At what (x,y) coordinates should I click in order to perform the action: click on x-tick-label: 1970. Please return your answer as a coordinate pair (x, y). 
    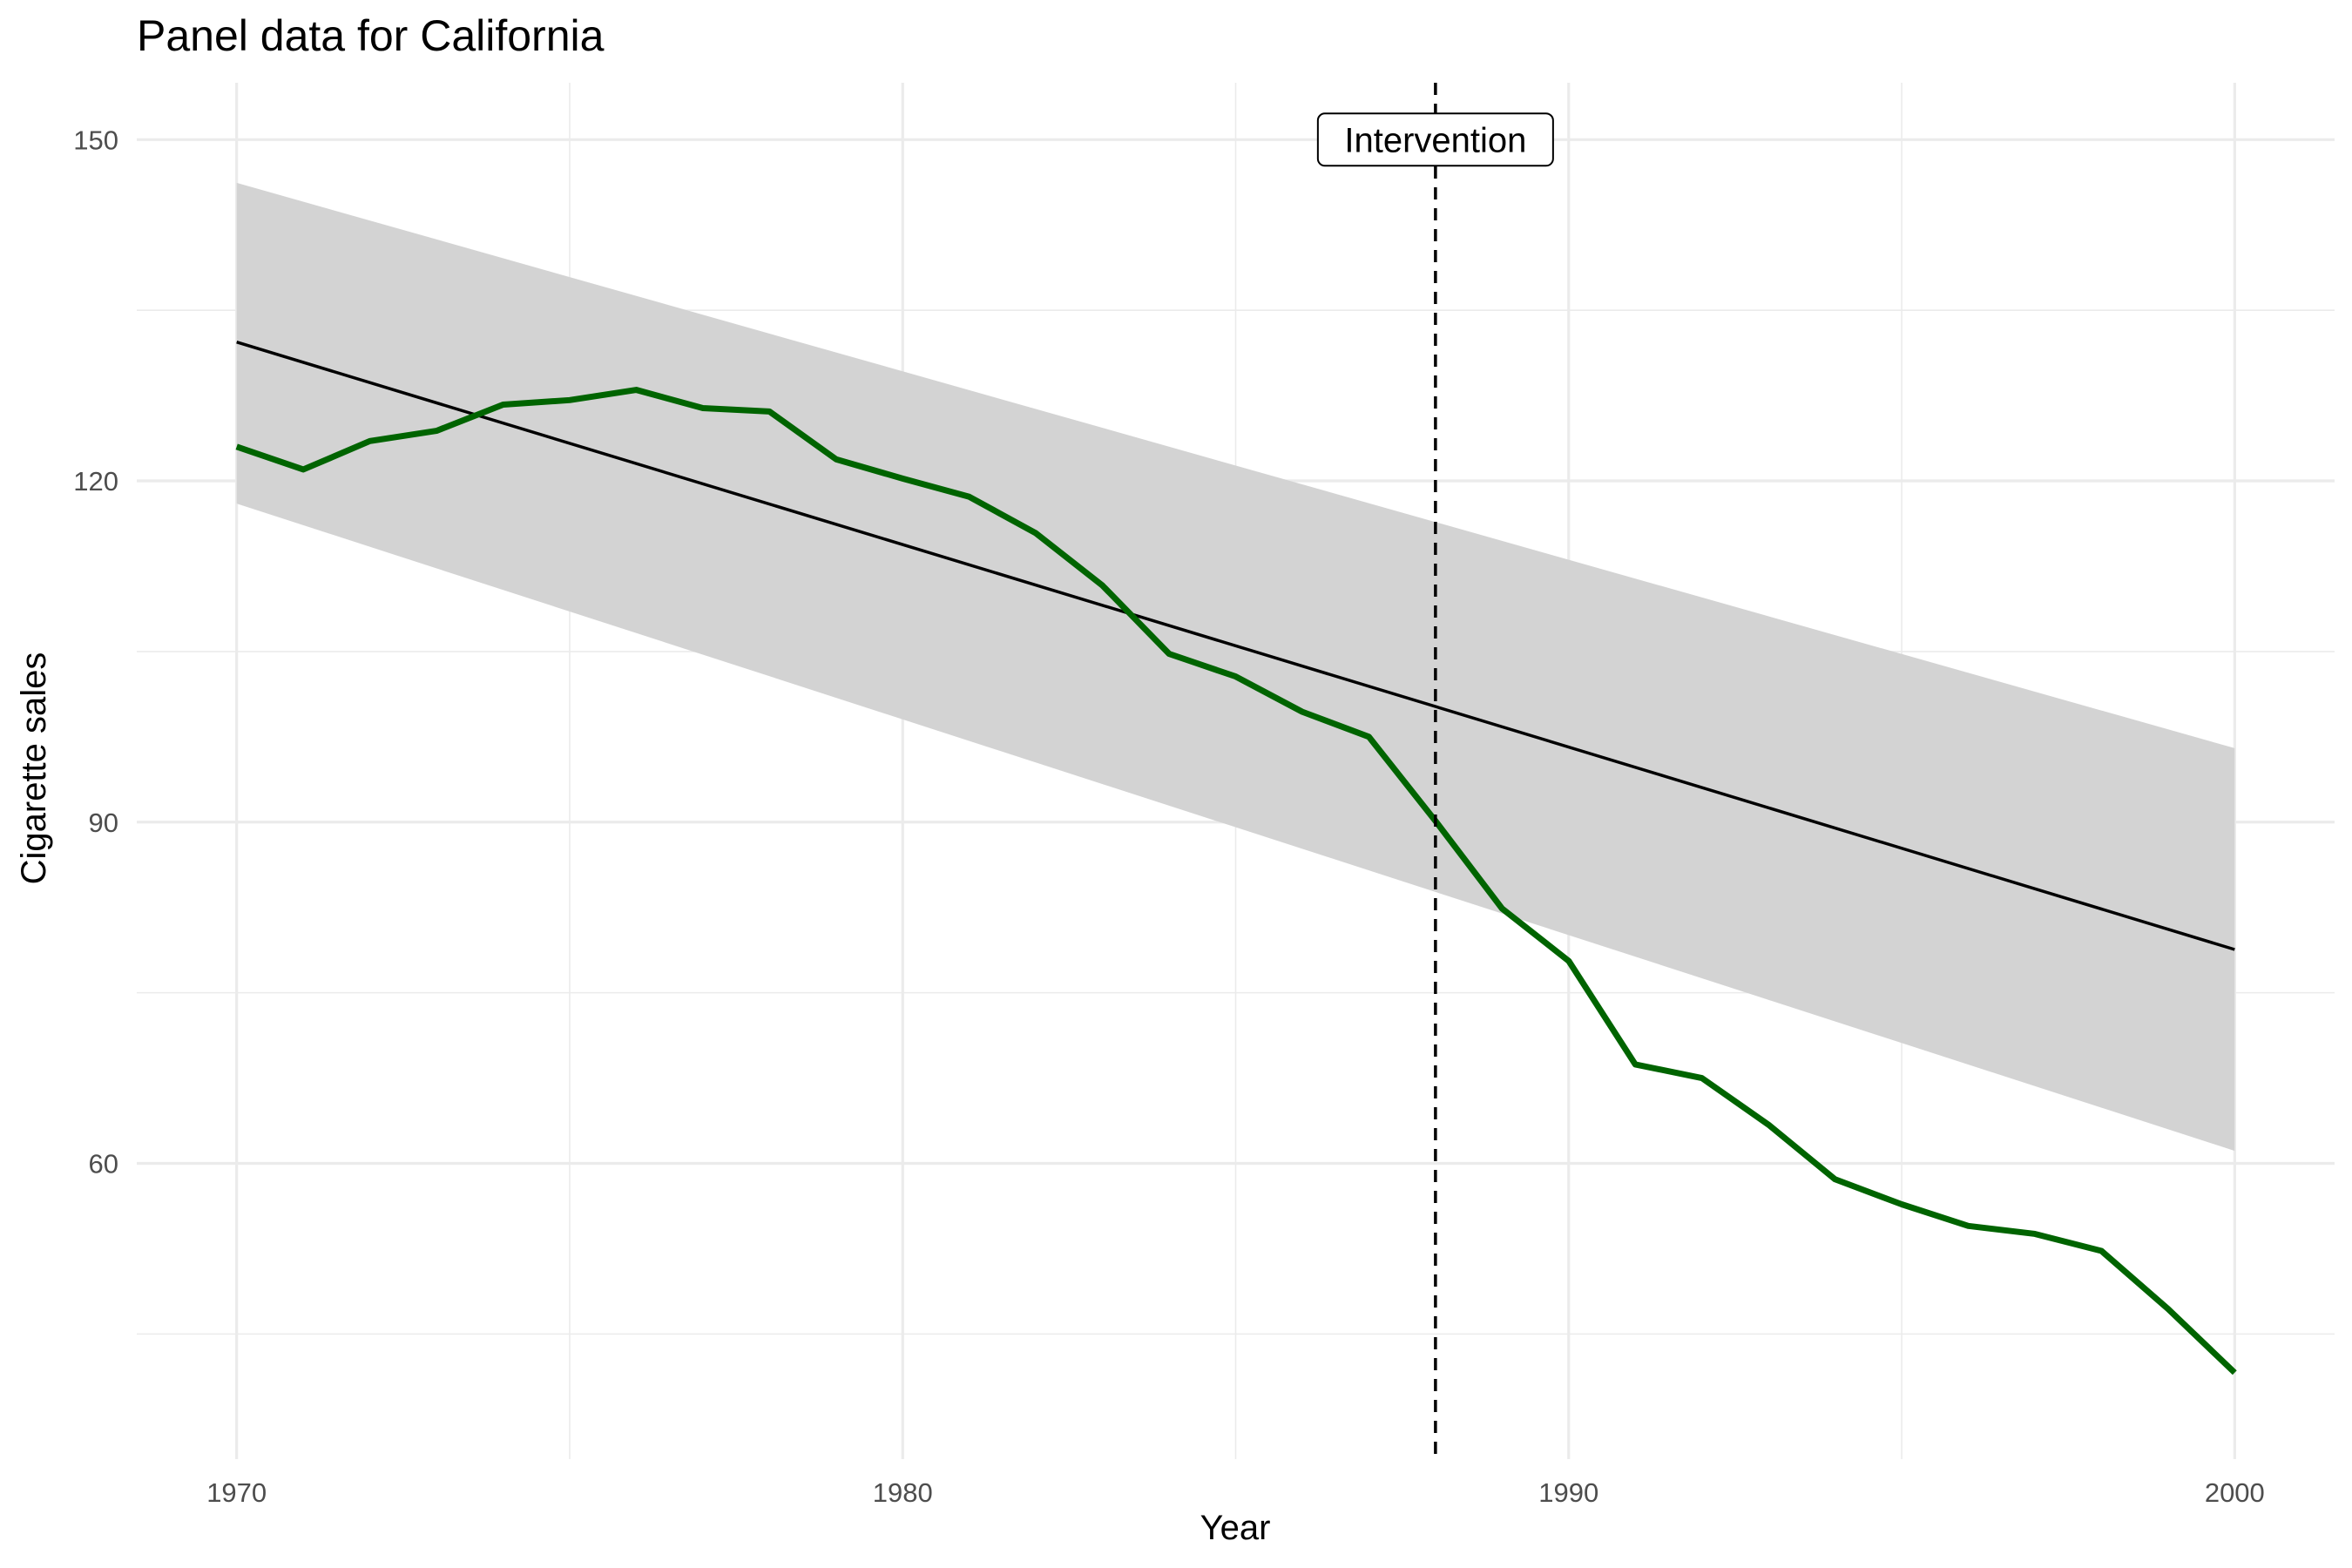
    Looking at the image, I should click on (236, 1492).